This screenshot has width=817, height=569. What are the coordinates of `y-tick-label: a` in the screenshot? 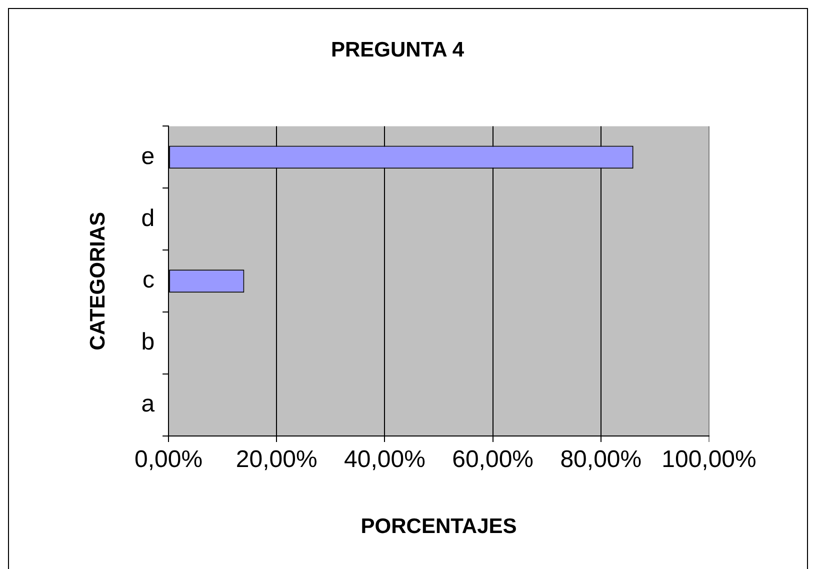 It's located at (148, 404).